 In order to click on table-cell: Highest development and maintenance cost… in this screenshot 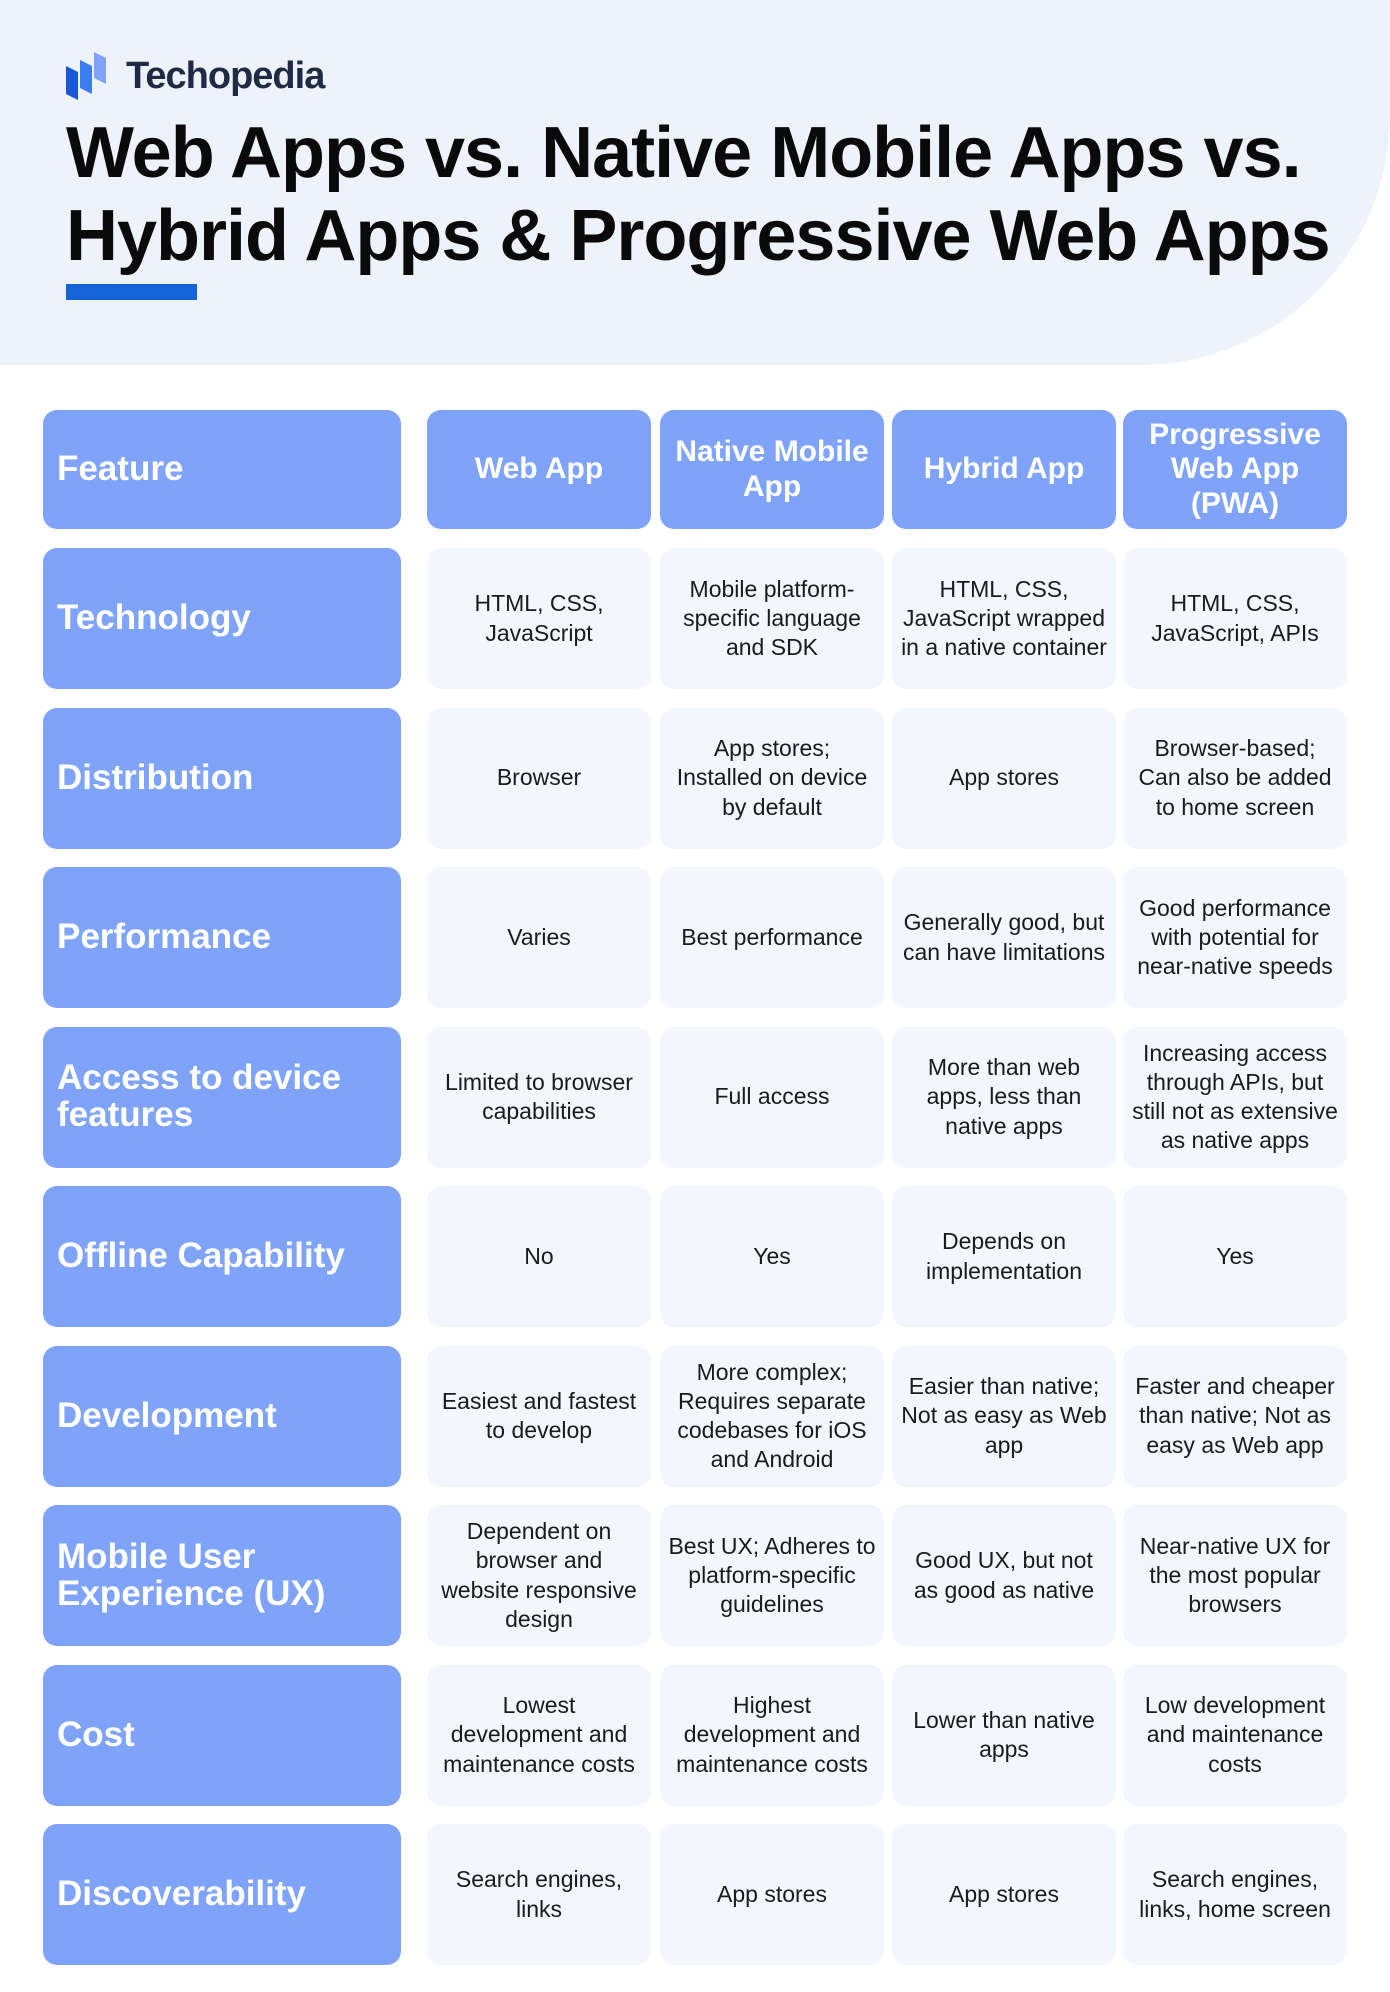, I will do `click(772, 1735)`.